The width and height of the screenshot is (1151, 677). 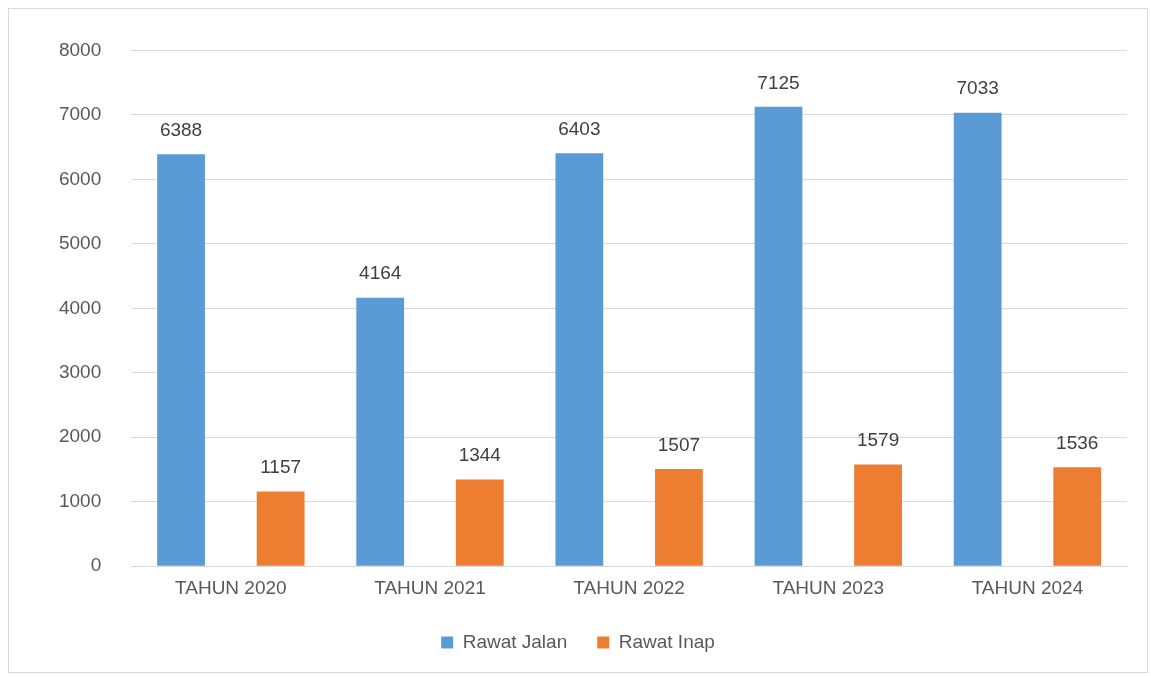 I want to click on x-tick-label: TAHUN 2024, so click(x=1027, y=587).